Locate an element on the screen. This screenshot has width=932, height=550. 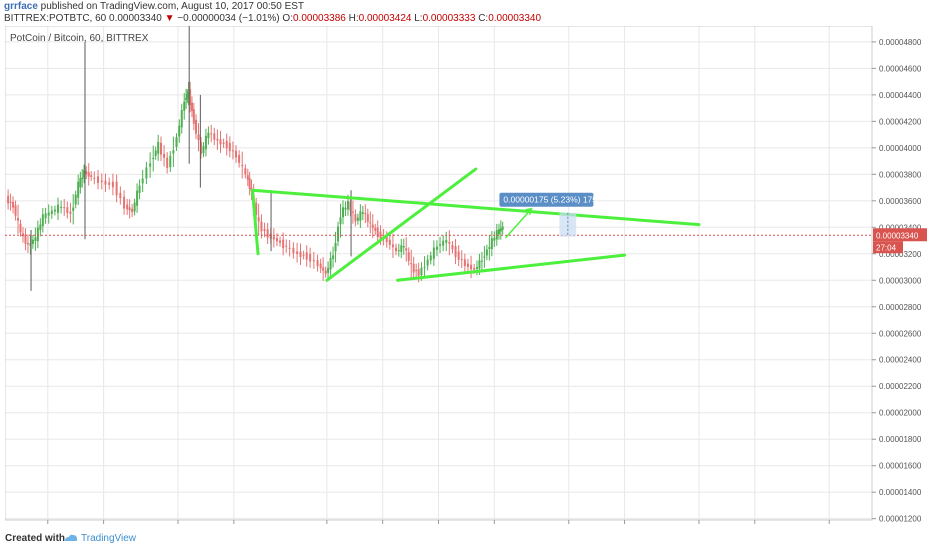
chart-title: PotCoin / Bitcoin, 60, BITTREX is located at coordinates (79, 38).